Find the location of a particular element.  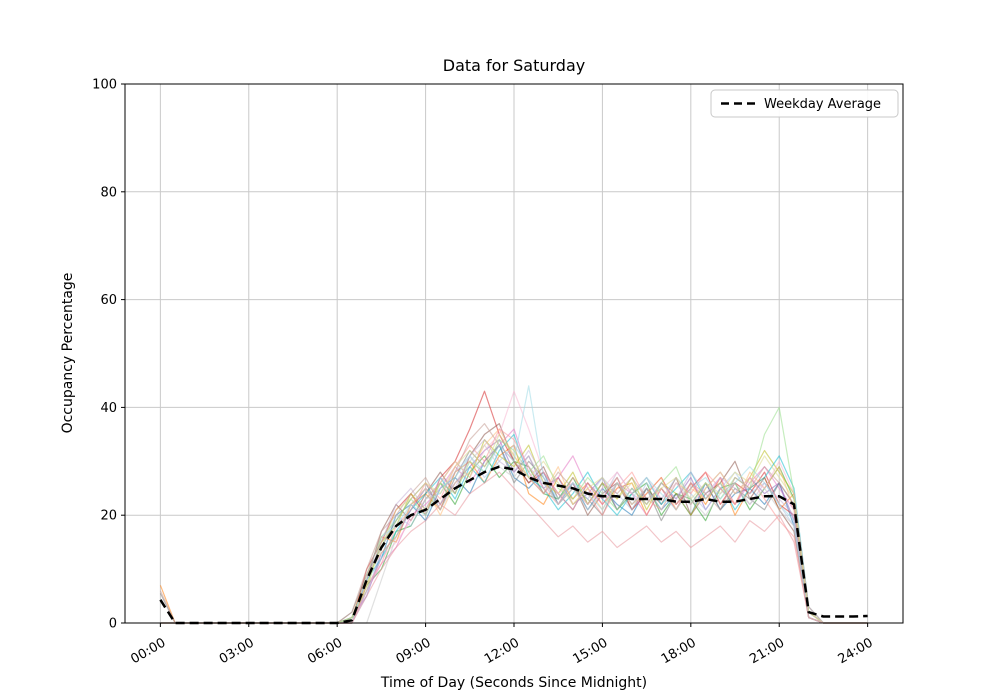

y-tick-label: 40 is located at coordinates (108, 408).